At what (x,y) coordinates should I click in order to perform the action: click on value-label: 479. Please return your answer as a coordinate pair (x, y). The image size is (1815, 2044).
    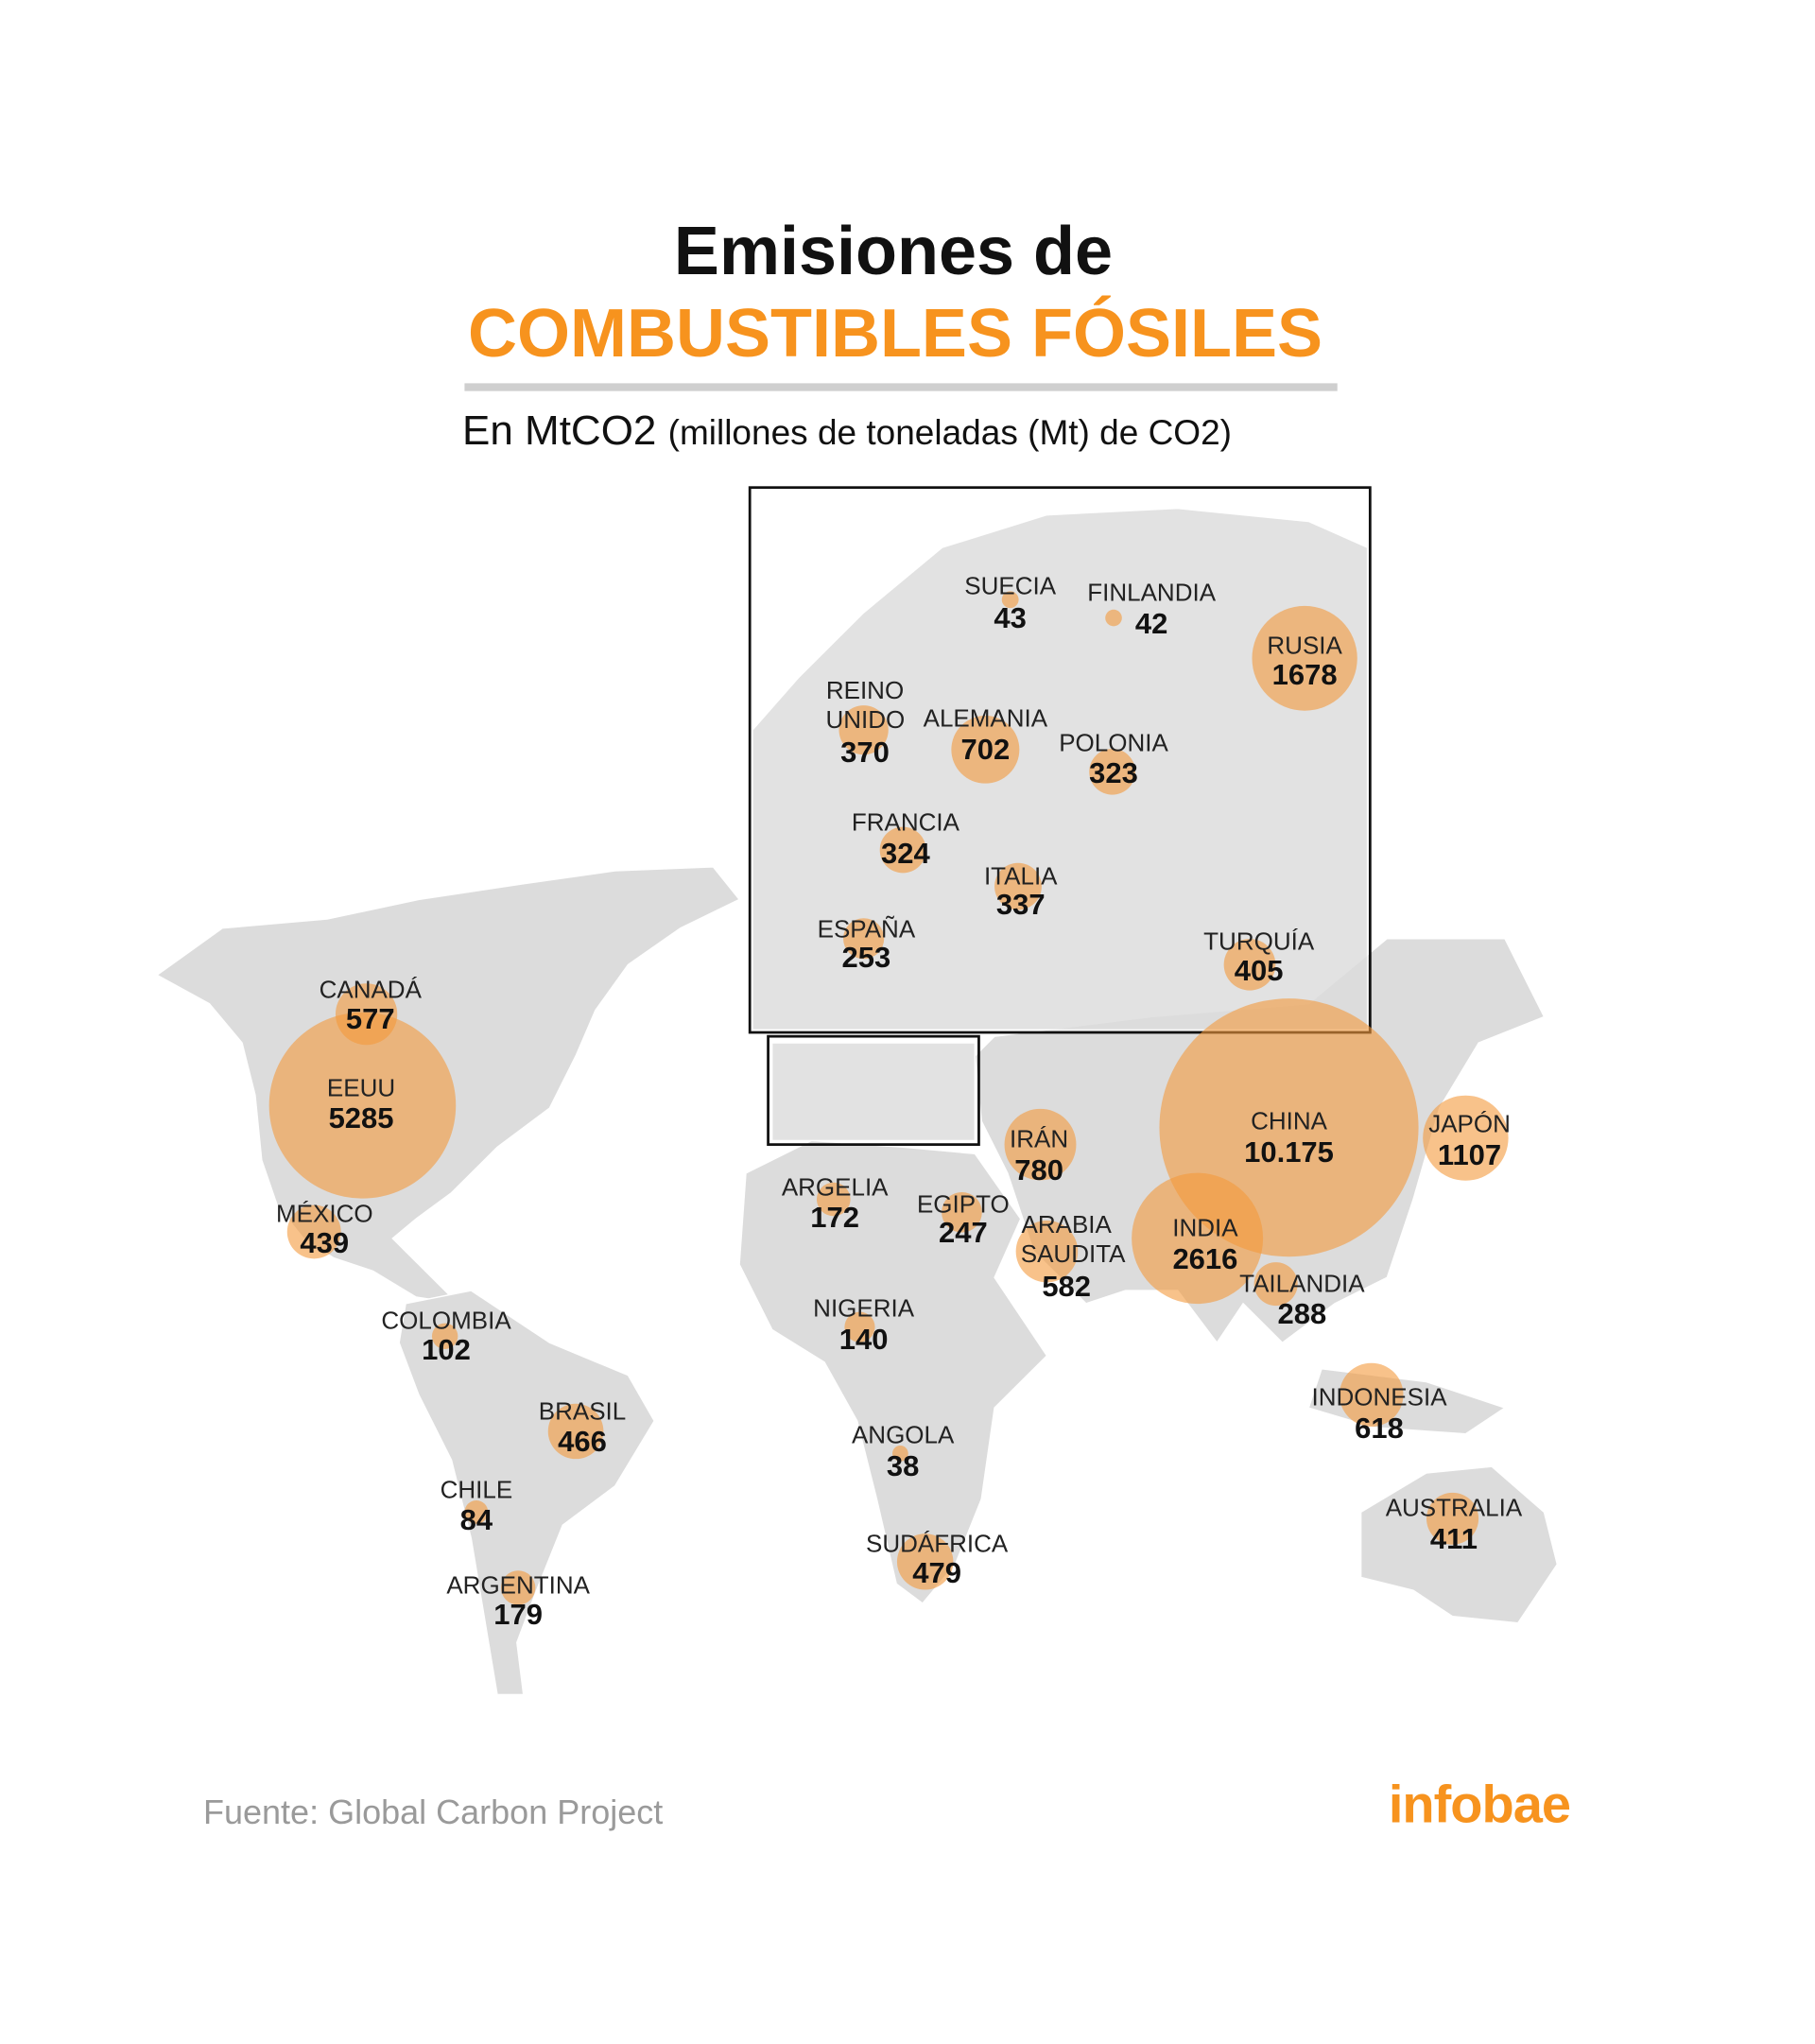
    Looking at the image, I should click on (937, 1573).